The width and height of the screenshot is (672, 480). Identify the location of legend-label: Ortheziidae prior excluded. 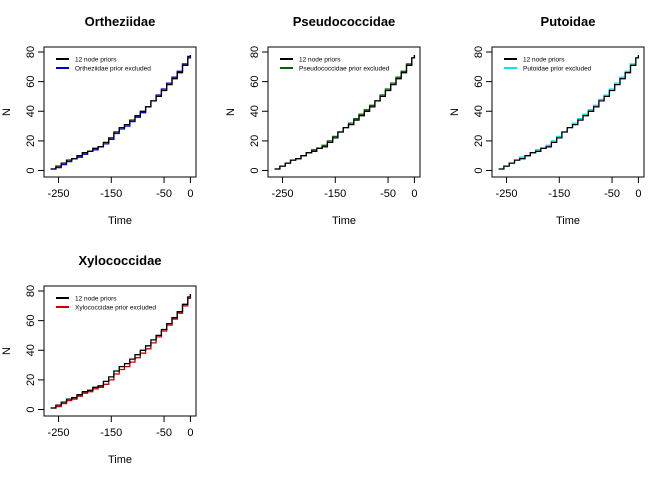
(113, 69).